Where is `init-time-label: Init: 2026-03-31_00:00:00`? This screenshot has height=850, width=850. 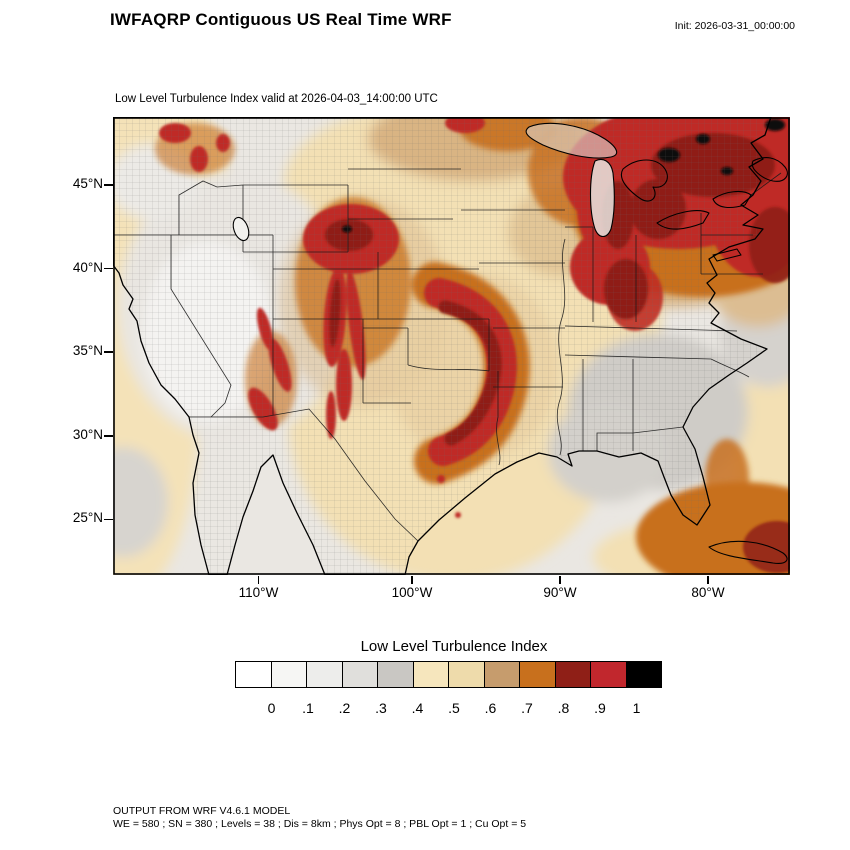
init-time-label: Init: 2026-03-31_00:00:00 is located at coordinates (734, 26).